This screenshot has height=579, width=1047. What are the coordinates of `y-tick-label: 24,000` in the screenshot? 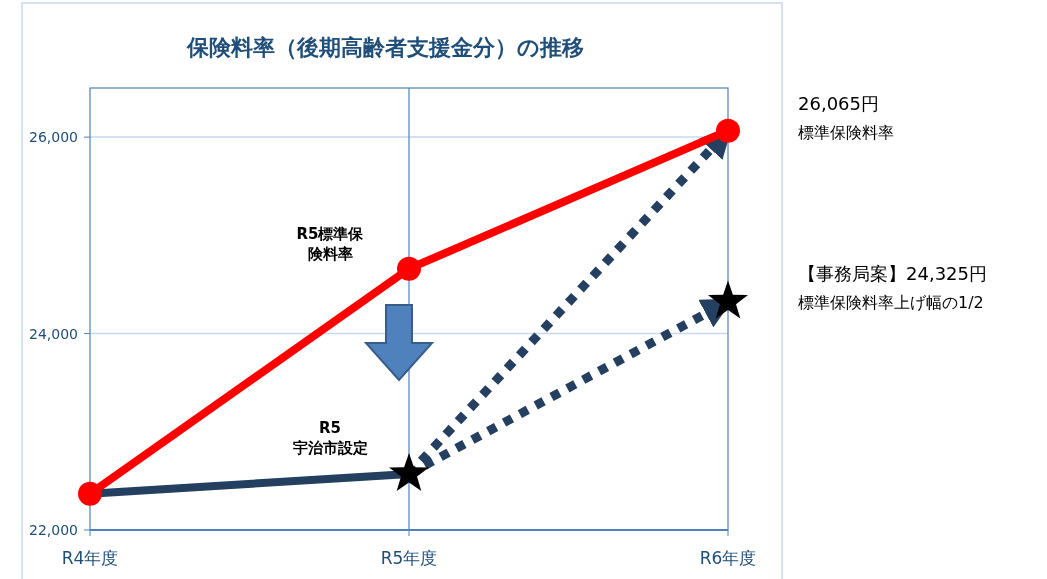 It's located at (53, 333).